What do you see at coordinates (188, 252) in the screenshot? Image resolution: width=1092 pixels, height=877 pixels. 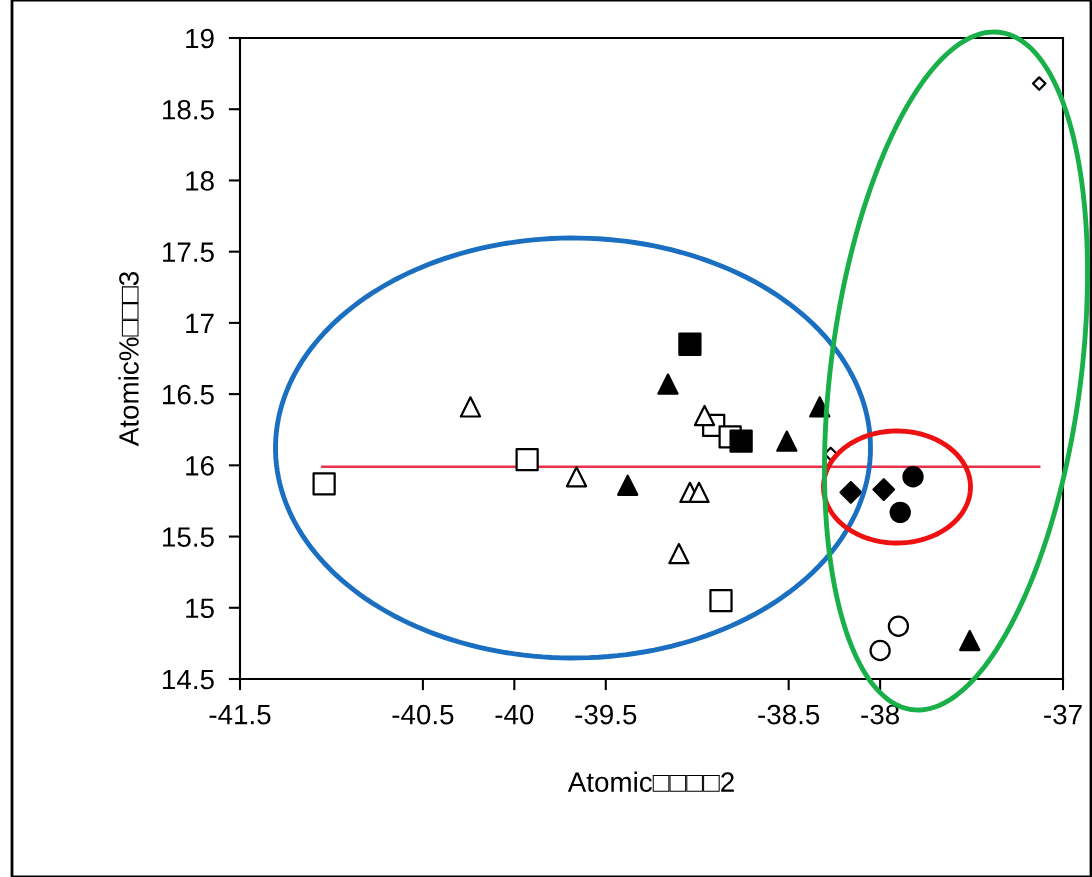 I see `y-tick-label: 17.5` at bounding box center [188, 252].